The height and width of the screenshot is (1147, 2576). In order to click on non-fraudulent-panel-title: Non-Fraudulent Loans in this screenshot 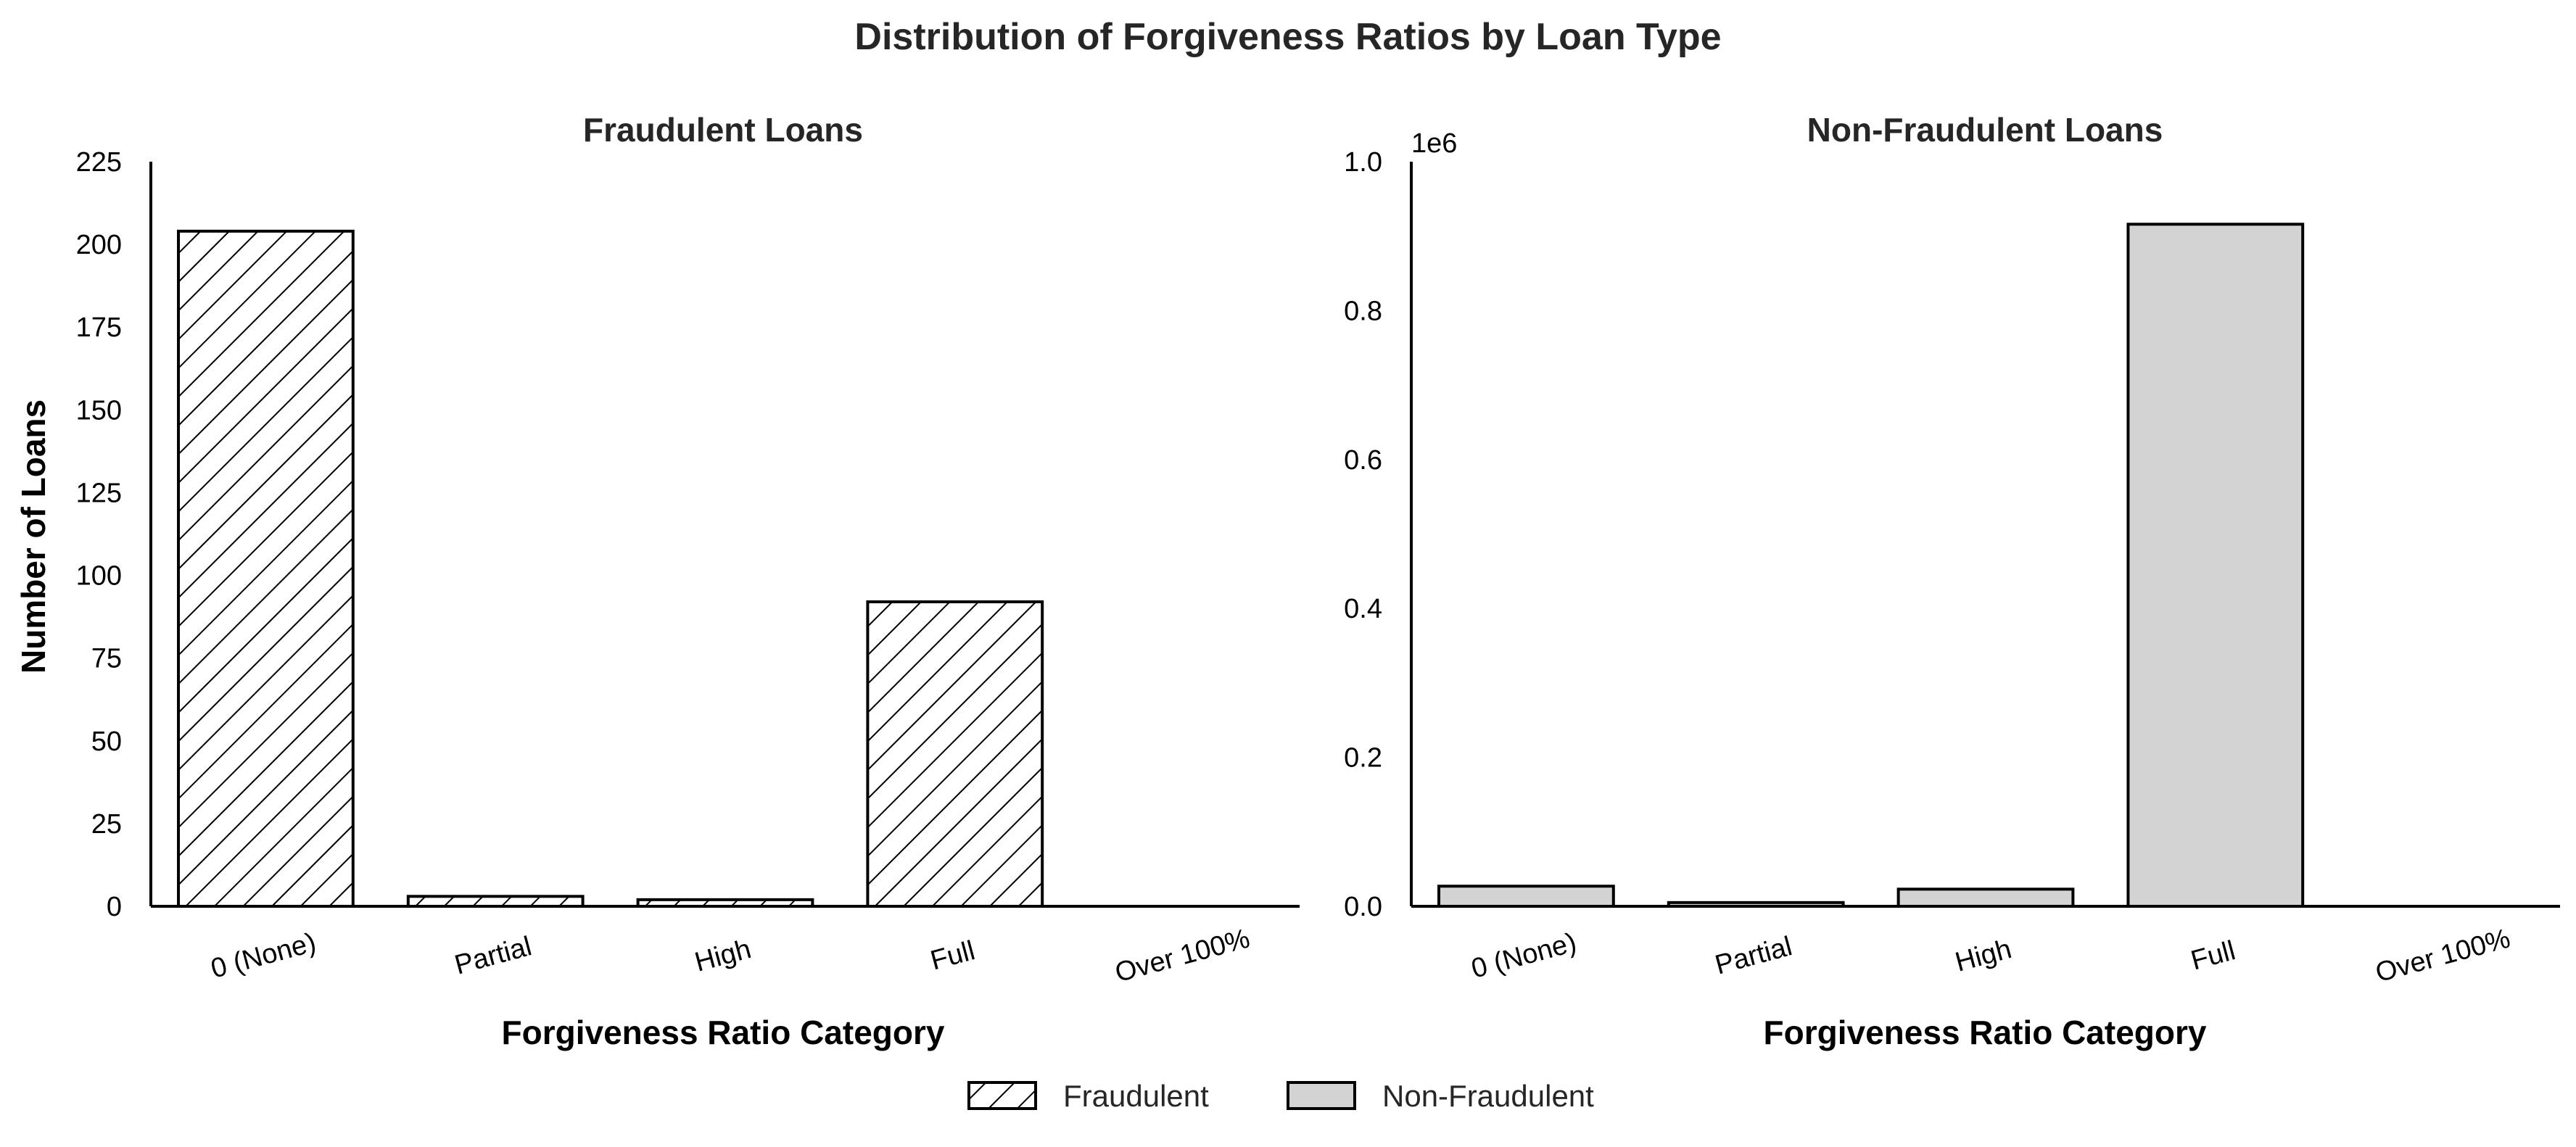, I will do `click(1985, 130)`.